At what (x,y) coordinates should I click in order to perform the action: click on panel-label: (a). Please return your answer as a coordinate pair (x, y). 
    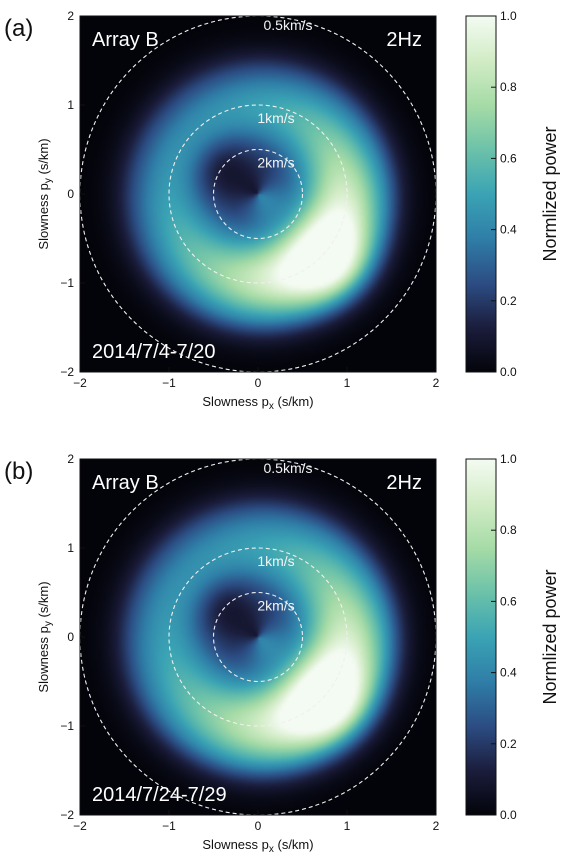
    Looking at the image, I should click on (18, 28).